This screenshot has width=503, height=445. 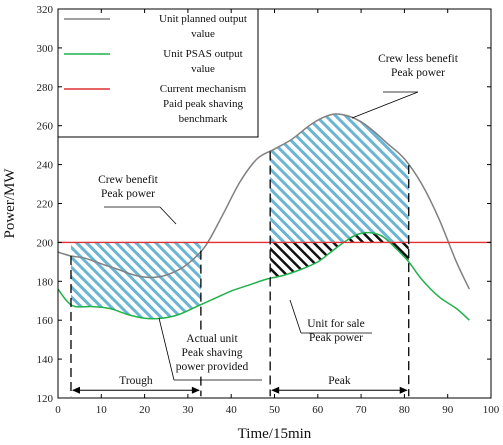 What do you see at coordinates (135, 260) in the screenshot?
I see `trough-blue-hatch` at bounding box center [135, 260].